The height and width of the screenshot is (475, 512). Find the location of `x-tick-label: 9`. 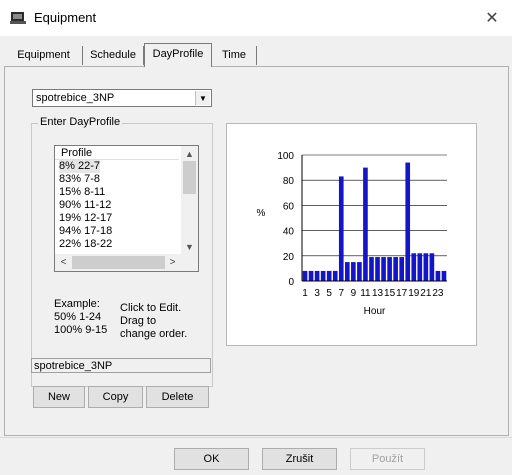

x-tick-label: 9 is located at coordinates (354, 293).